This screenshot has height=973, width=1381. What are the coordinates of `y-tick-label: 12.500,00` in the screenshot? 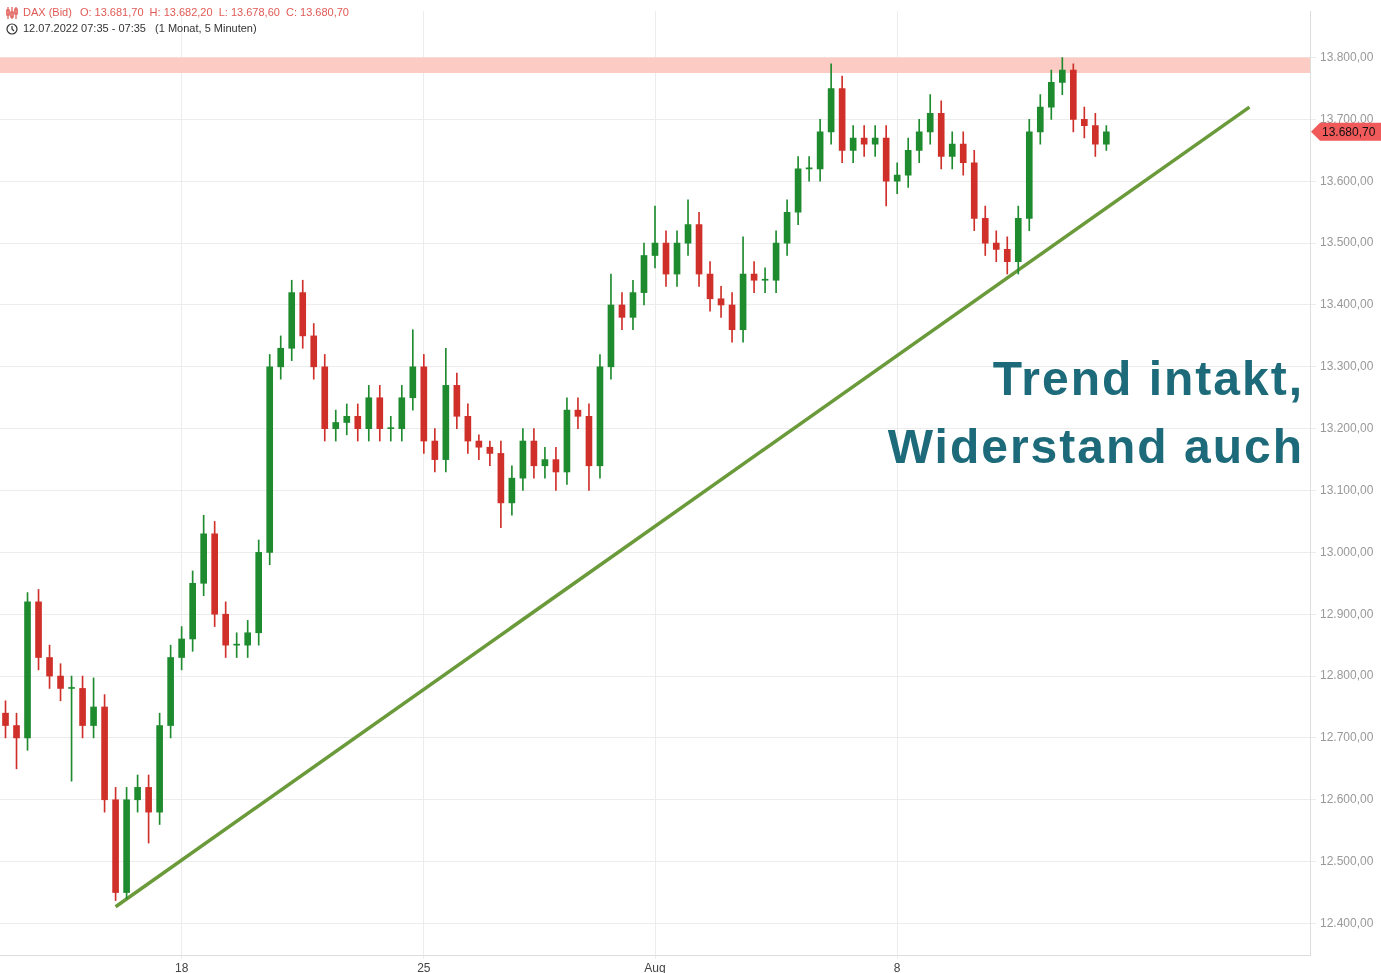 It's located at (1347, 860).